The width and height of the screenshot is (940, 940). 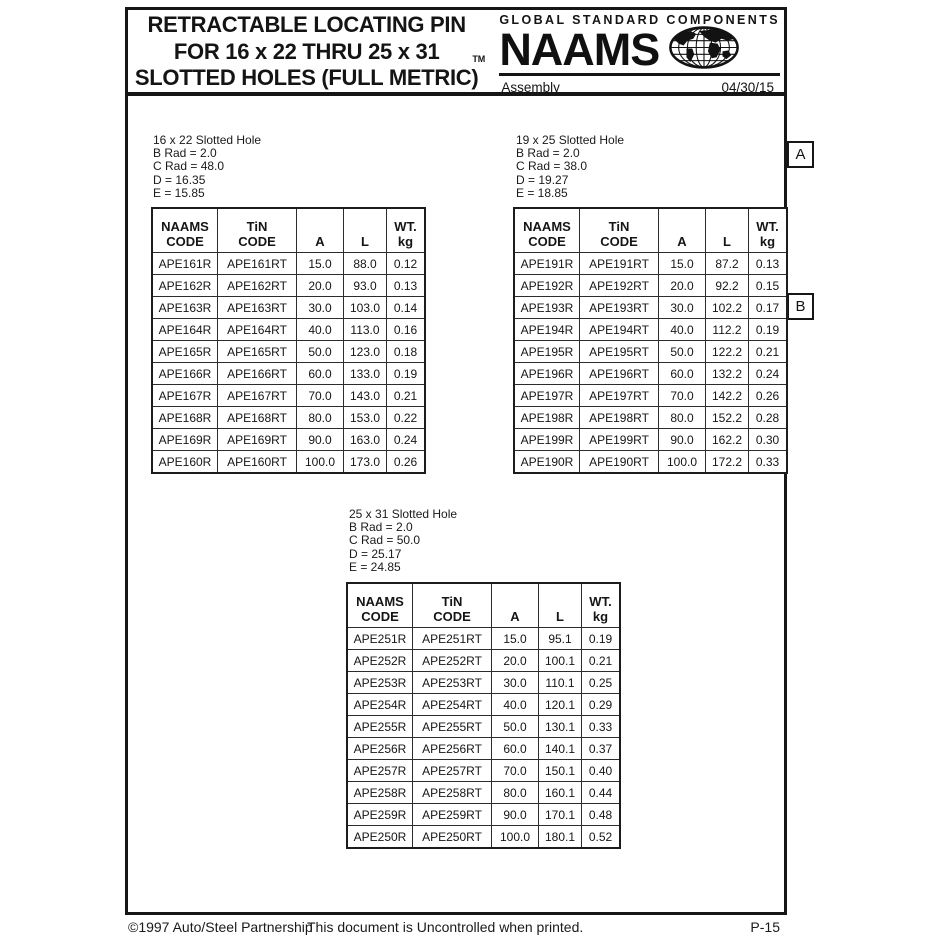 I want to click on table-row: APE166R APE166RT 60.0 133.0 0.19, so click(x=288, y=373).